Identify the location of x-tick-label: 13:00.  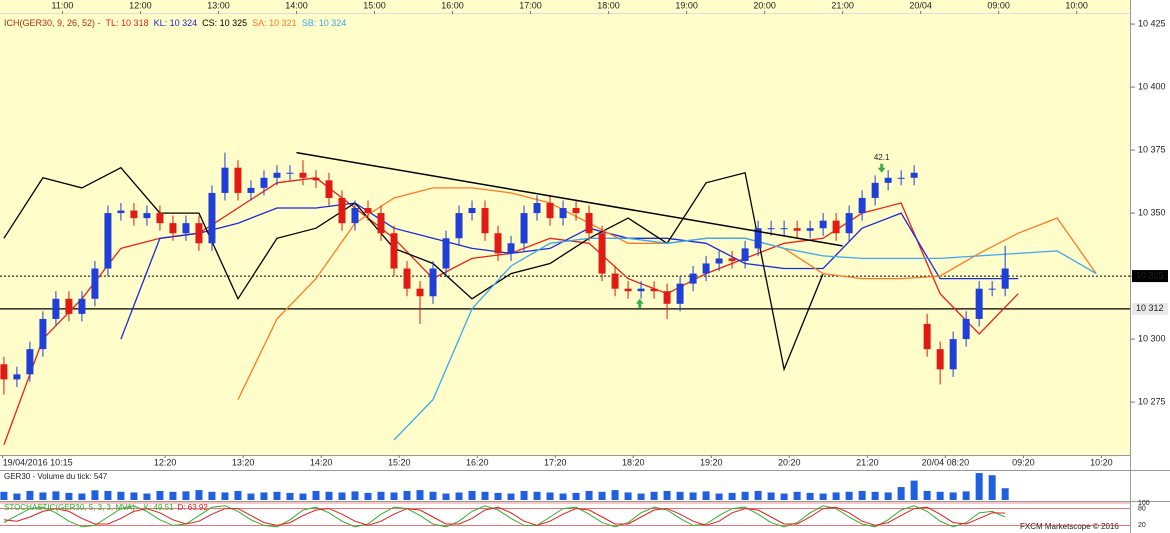
(218, 5).